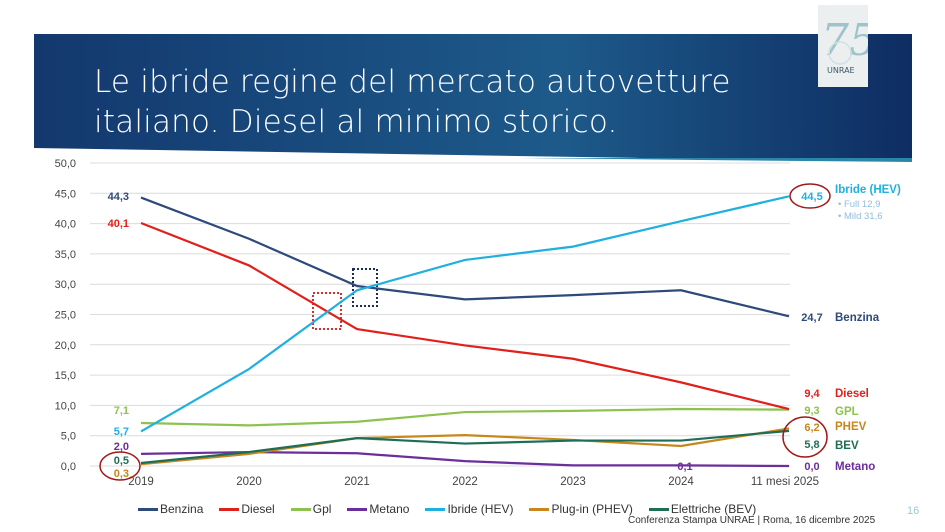  What do you see at coordinates (713, 509) in the screenshot?
I see `legend-label: Elettriche (BEV)` at bounding box center [713, 509].